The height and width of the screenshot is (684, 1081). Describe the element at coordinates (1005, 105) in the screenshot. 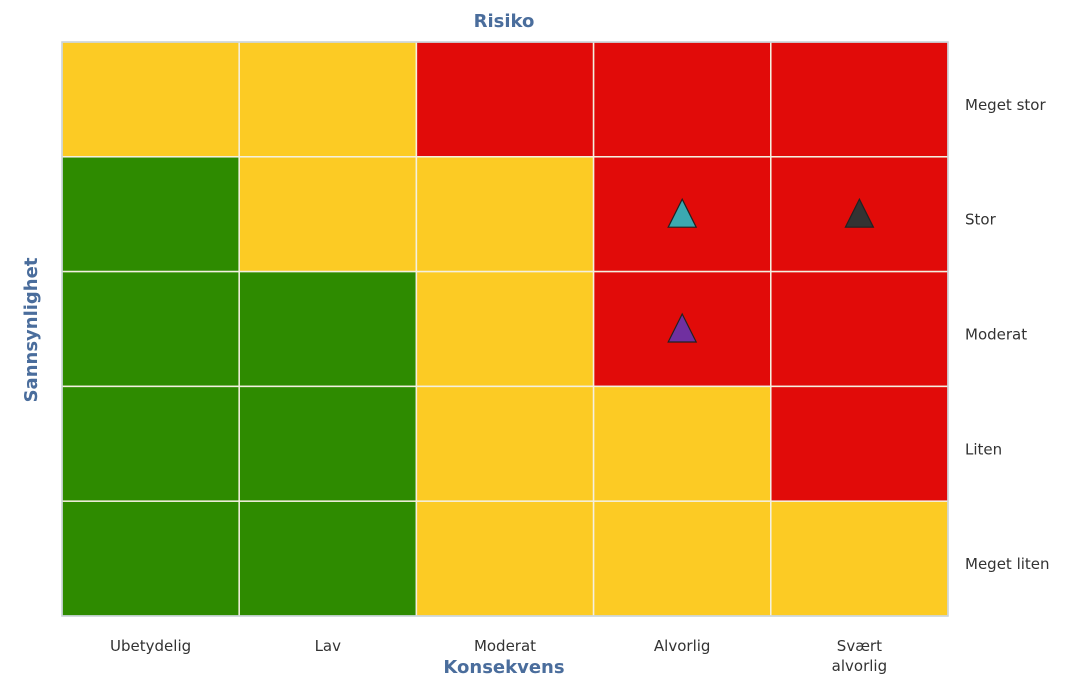

I see `y-tick-label: Meget stor` at that location.